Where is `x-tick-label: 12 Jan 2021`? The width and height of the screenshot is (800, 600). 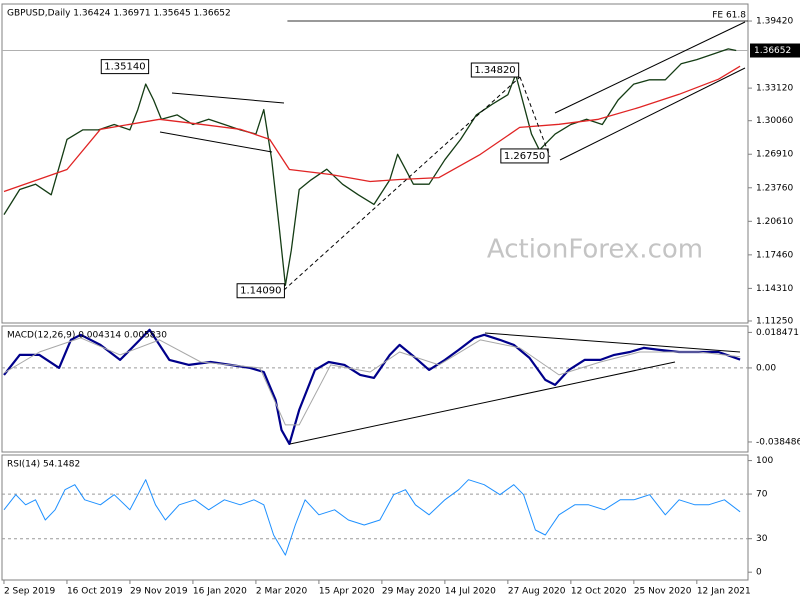
x-tick-label: 12 Jan 2021 is located at coordinates (724, 592).